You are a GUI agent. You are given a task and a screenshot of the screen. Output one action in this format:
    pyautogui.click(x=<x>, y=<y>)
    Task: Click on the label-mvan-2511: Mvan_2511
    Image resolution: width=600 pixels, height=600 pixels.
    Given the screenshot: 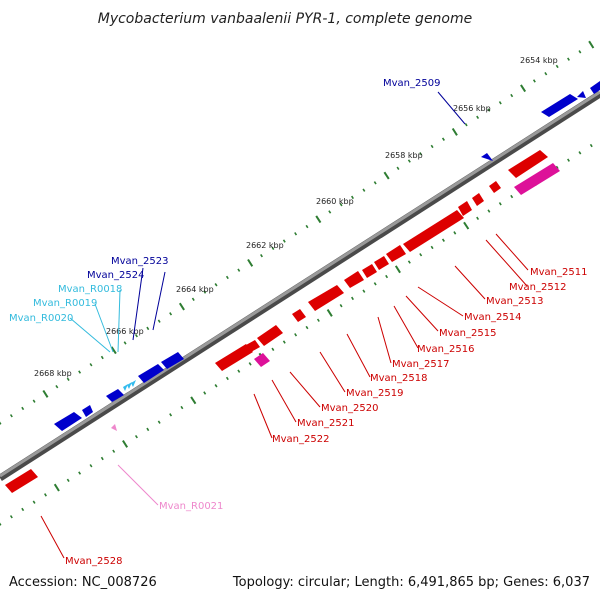 What is the action you would take?
    pyautogui.click(x=558, y=272)
    